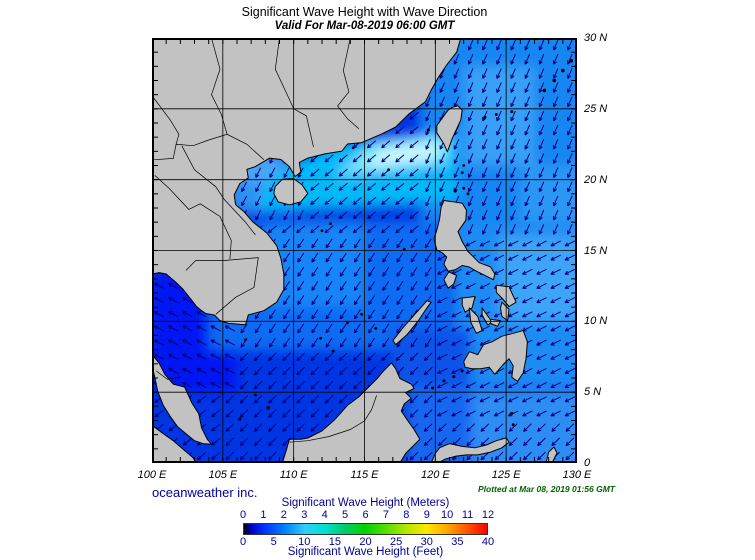  What do you see at coordinates (243, 515) in the screenshot?
I see `meter-tick-label: 0` at bounding box center [243, 515].